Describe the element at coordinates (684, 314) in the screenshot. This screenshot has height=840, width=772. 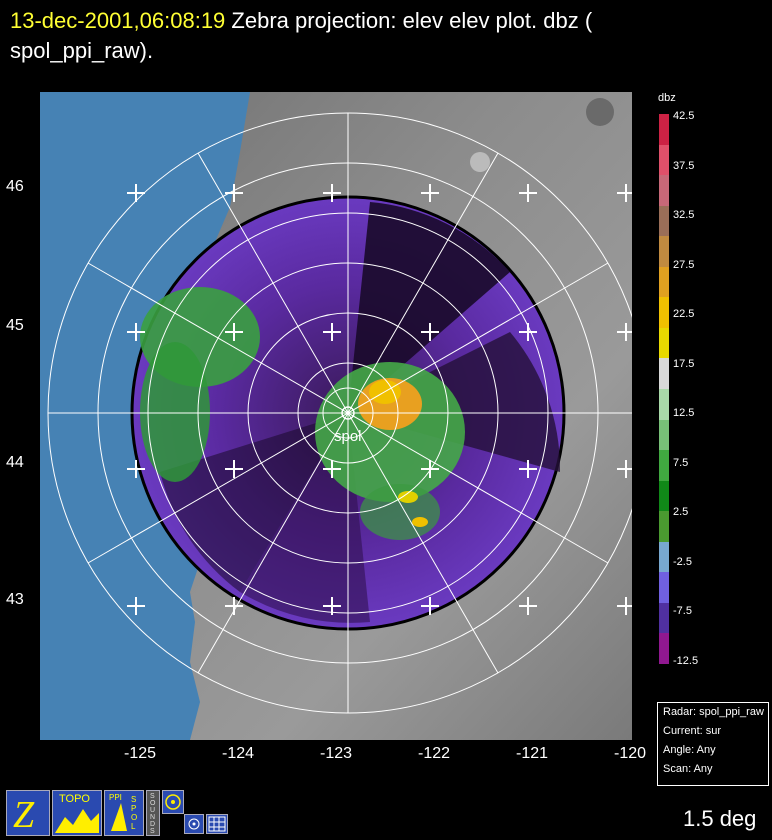
I see `colorbar-tick-label: 22.5` at that location.